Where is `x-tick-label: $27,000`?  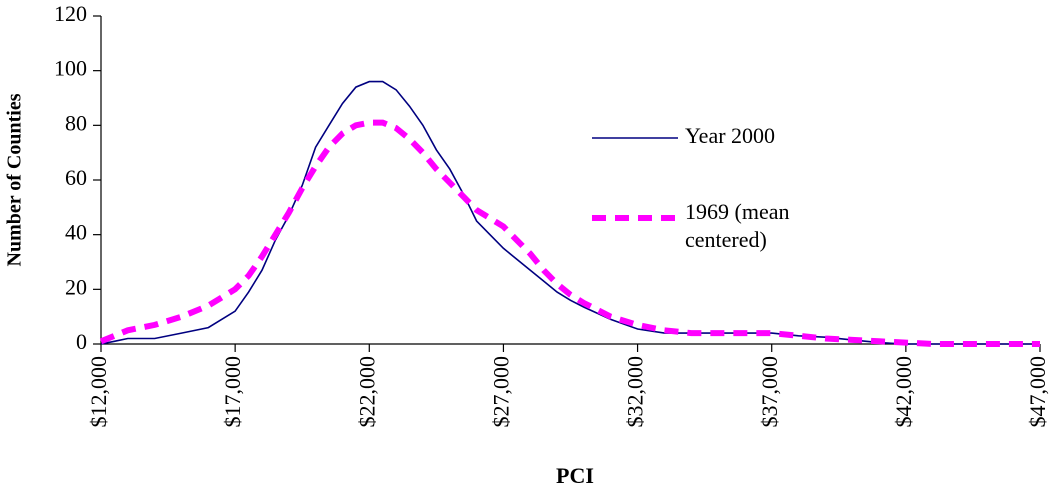
x-tick-label: $27,000 is located at coordinates (500, 392).